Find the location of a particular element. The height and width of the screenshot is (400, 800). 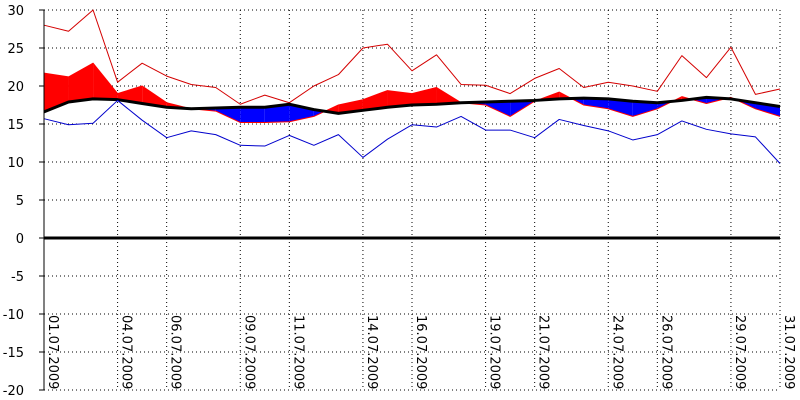

x-tick-label: 16.07.2009 is located at coordinates (420, 352).